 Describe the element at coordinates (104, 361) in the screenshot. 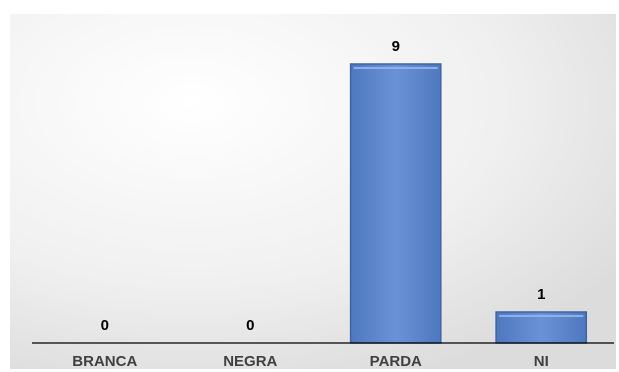

I see `x-tick-label-branca: BRANCA` at that location.